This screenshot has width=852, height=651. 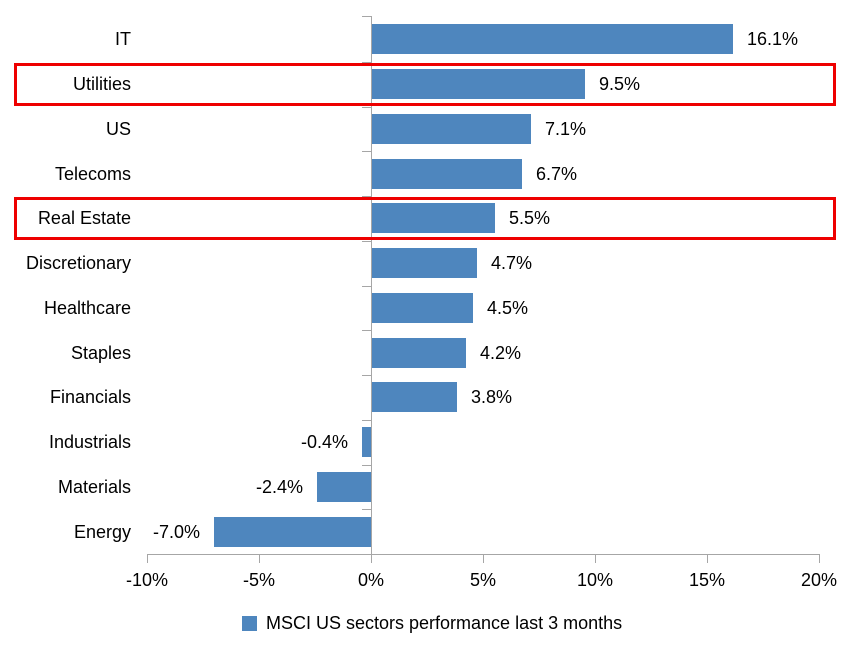 I want to click on y-axis-line, so click(x=371, y=285).